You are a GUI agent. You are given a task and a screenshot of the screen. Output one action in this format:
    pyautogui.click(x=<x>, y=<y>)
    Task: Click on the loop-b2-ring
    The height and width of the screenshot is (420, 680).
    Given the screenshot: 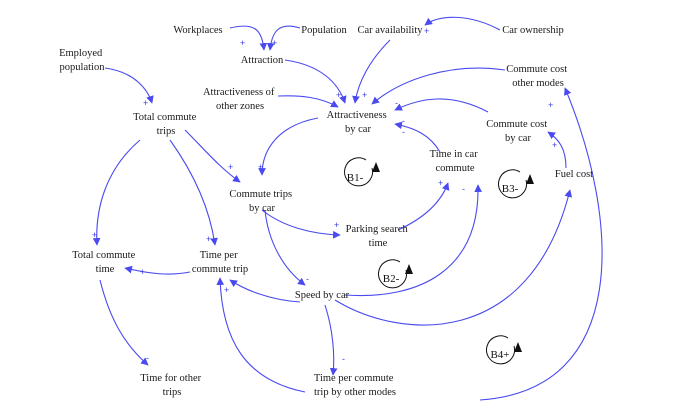 What is the action you would take?
    pyautogui.click(x=393, y=274)
    